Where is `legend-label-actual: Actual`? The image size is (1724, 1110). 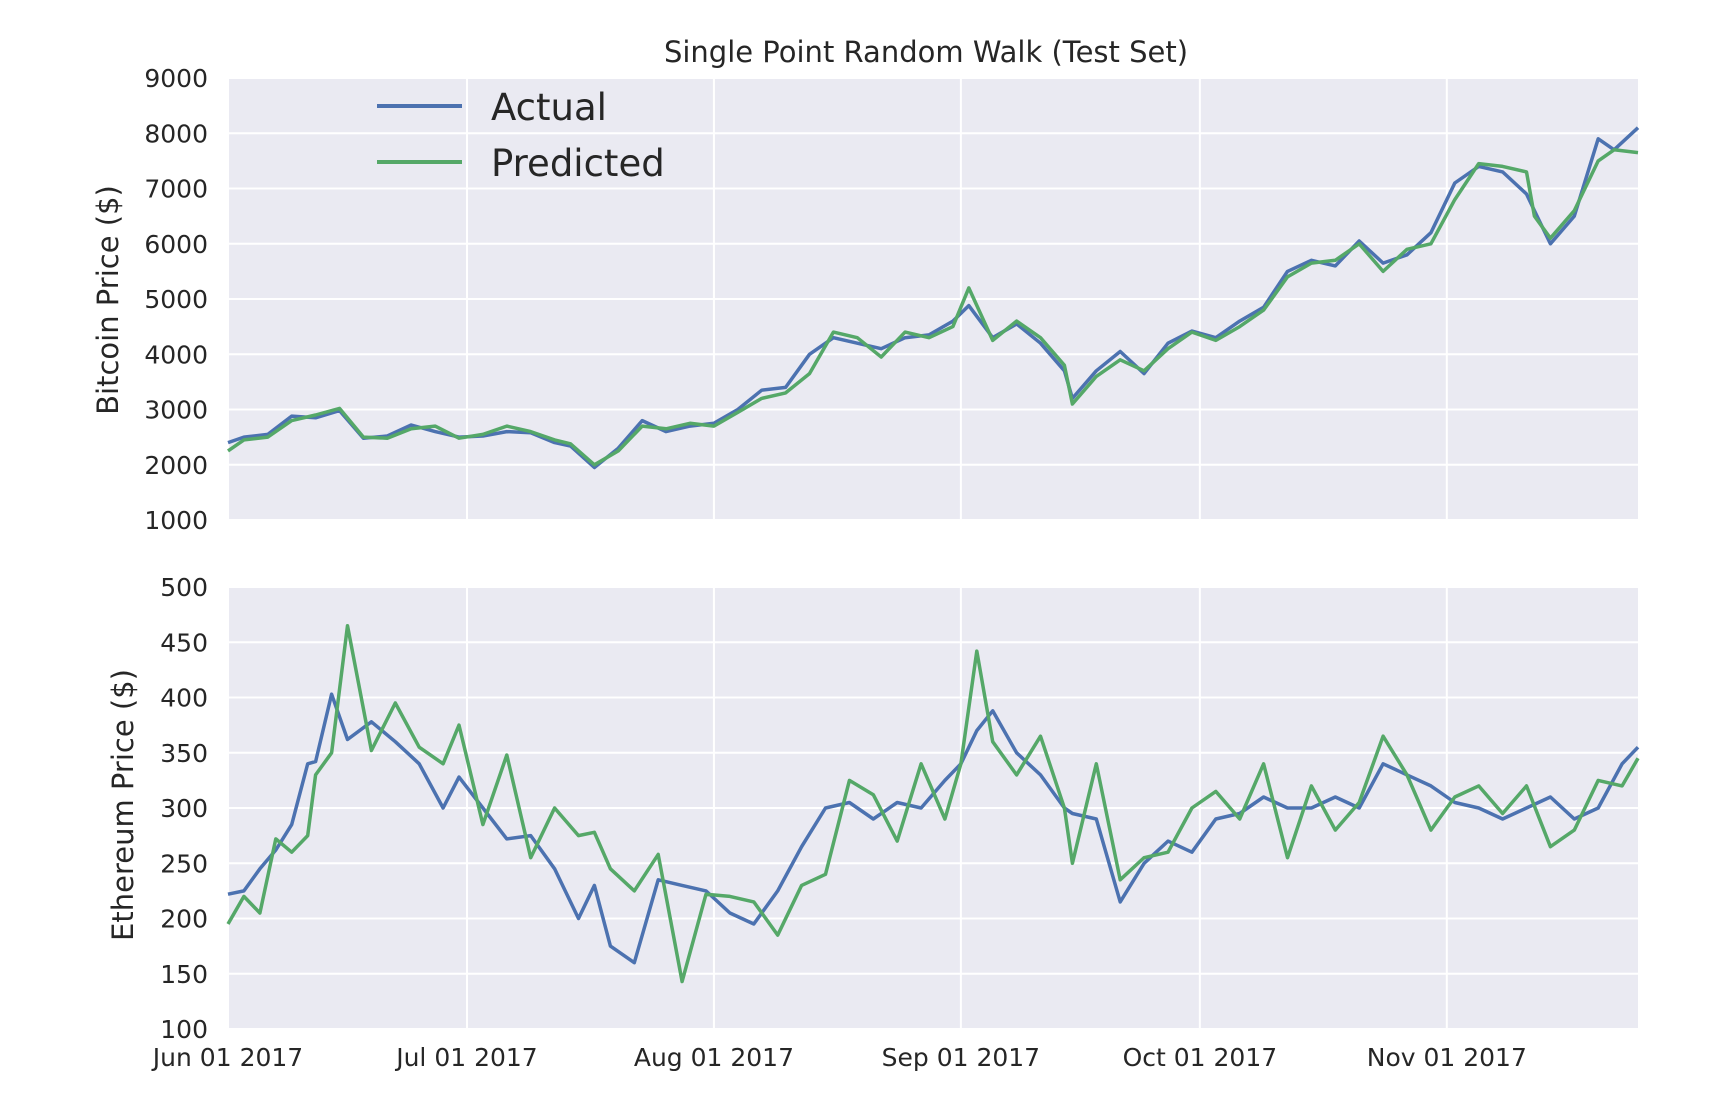 legend-label-actual: Actual is located at coordinates (549, 107).